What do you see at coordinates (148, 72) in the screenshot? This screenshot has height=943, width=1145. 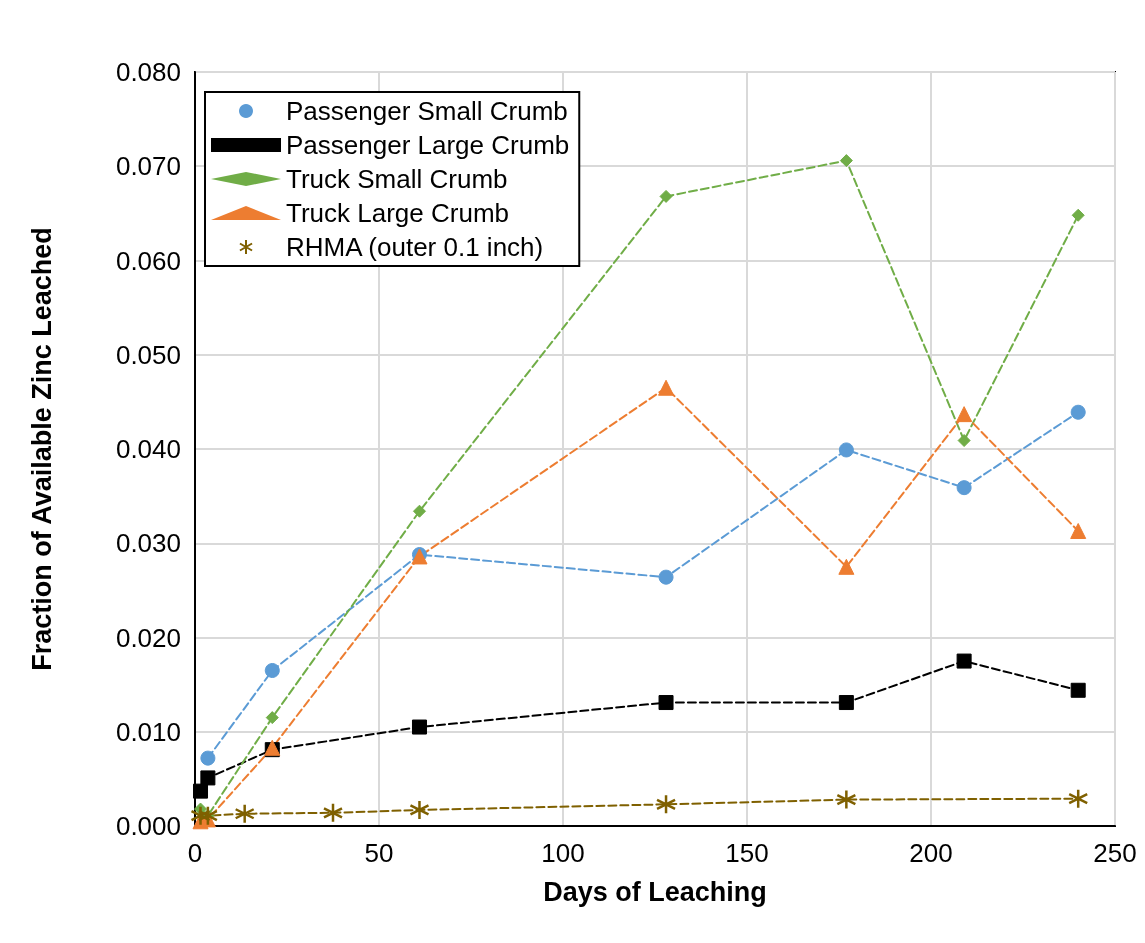 I see `y-tick-label: 0.080` at bounding box center [148, 72].